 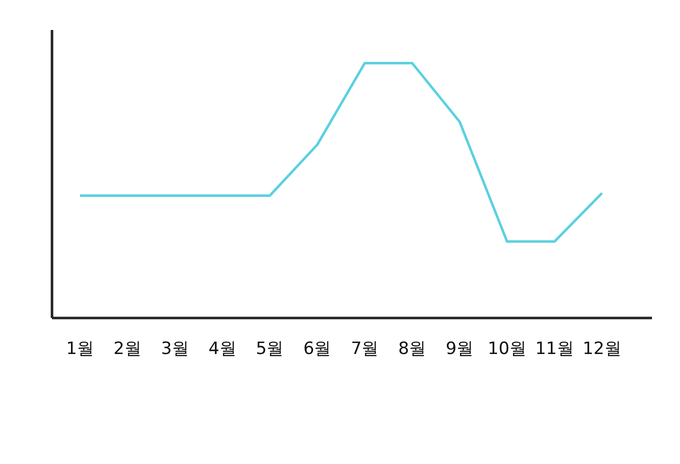 I want to click on x-tick-label: 6월, so click(x=317, y=349).